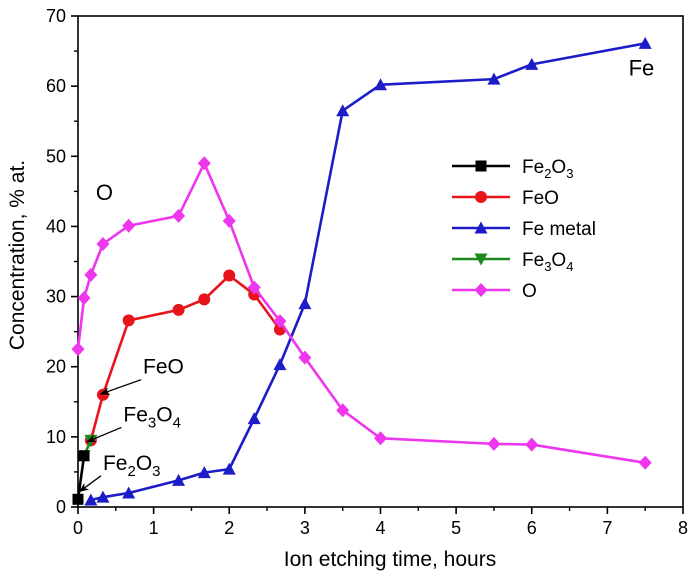  What do you see at coordinates (163, 367) in the screenshot?
I see `annotation-text: FeO` at bounding box center [163, 367].